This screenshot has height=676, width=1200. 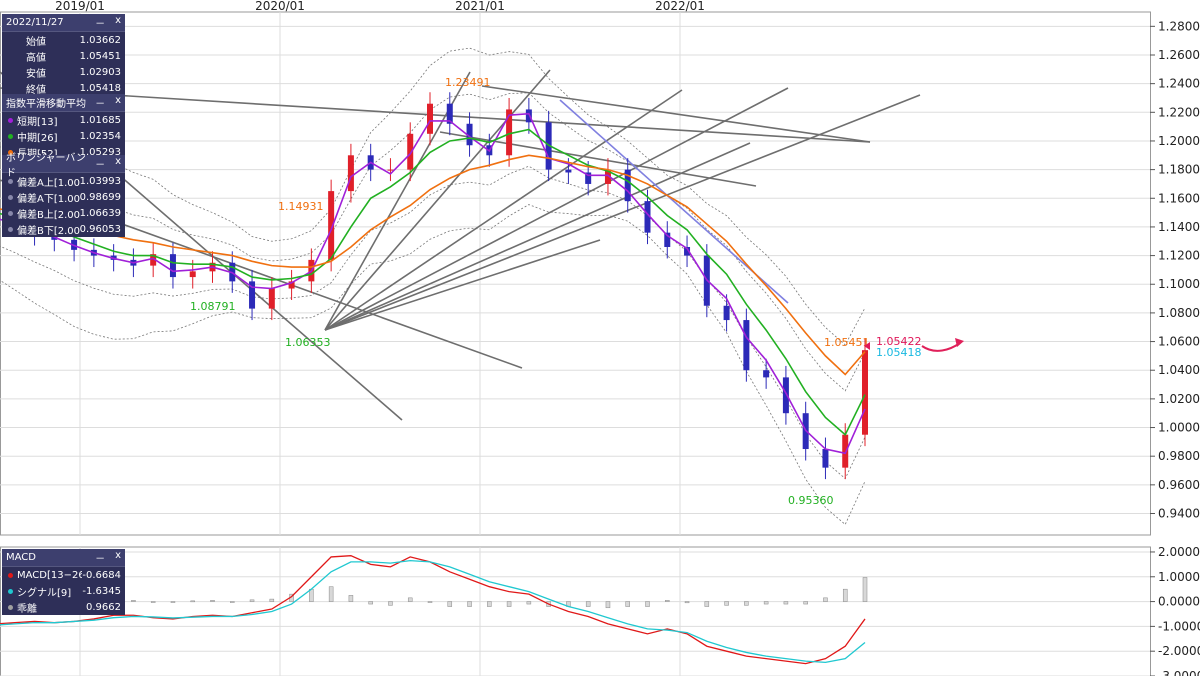 I want to click on row-label: 乖離, so click(x=27, y=609).